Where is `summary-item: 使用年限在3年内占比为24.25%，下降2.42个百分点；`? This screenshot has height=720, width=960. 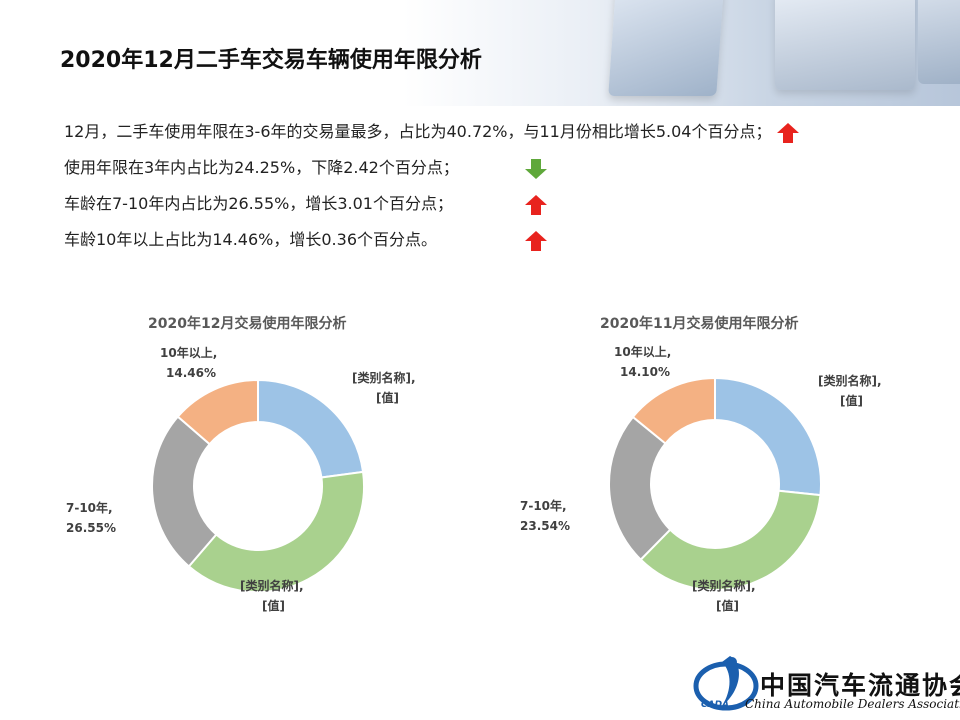
summary-item: 使用年限在3年内占比为24.25%，下降2.42个百分点； is located at coordinates (504, 172).